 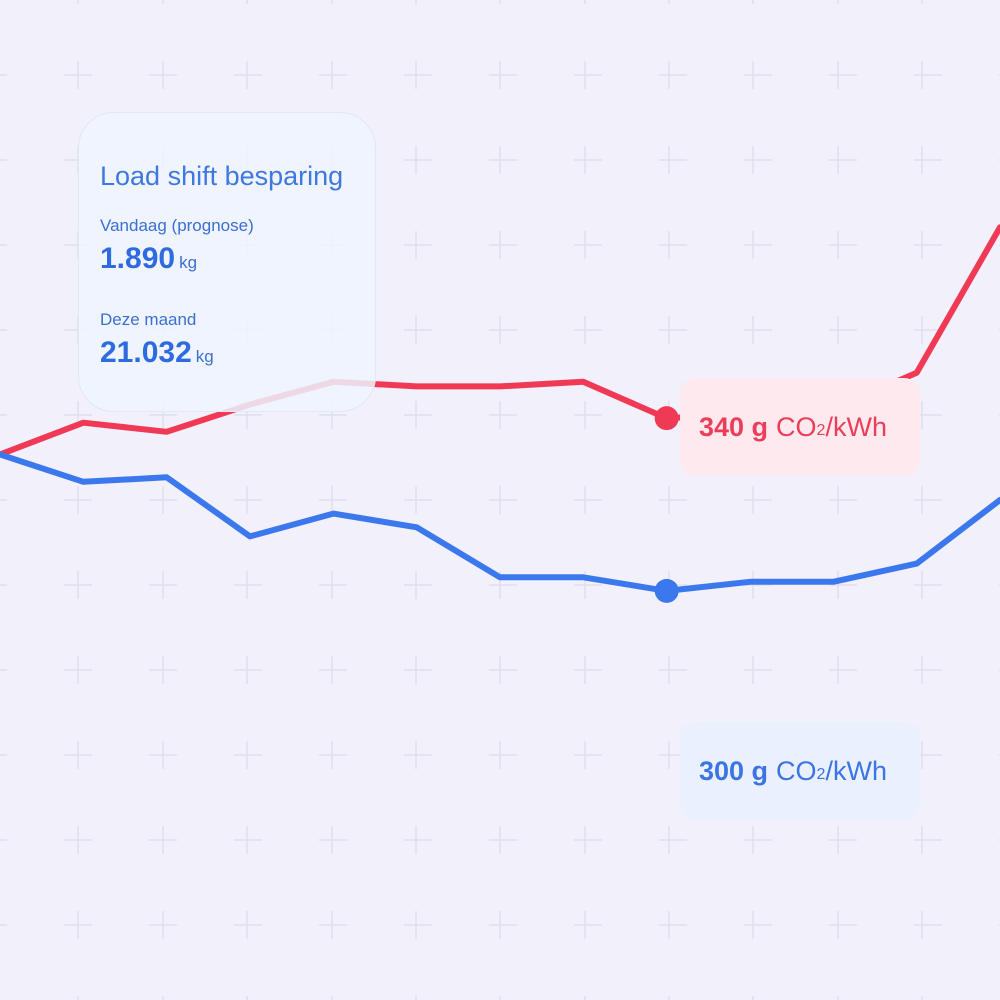 What do you see at coordinates (734, 770) in the screenshot?
I see `blue-series-value: 300 g` at bounding box center [734, 770].